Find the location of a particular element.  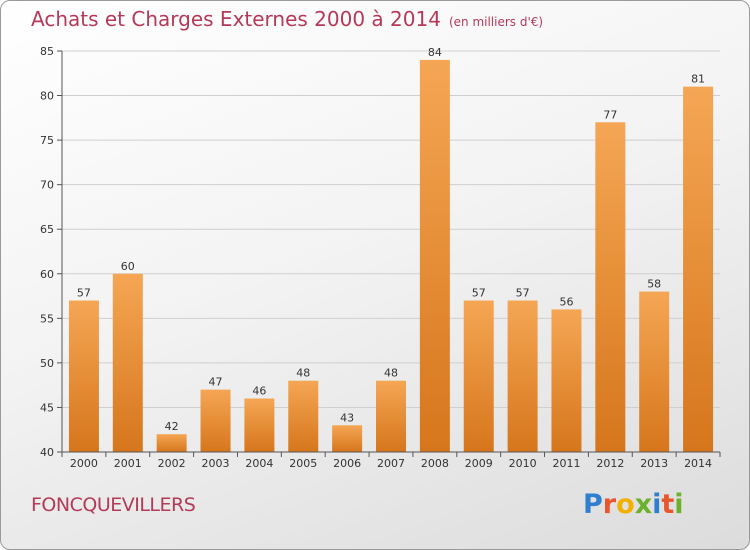

x-tick-label: 2002 is located at coordinates (172, 463).